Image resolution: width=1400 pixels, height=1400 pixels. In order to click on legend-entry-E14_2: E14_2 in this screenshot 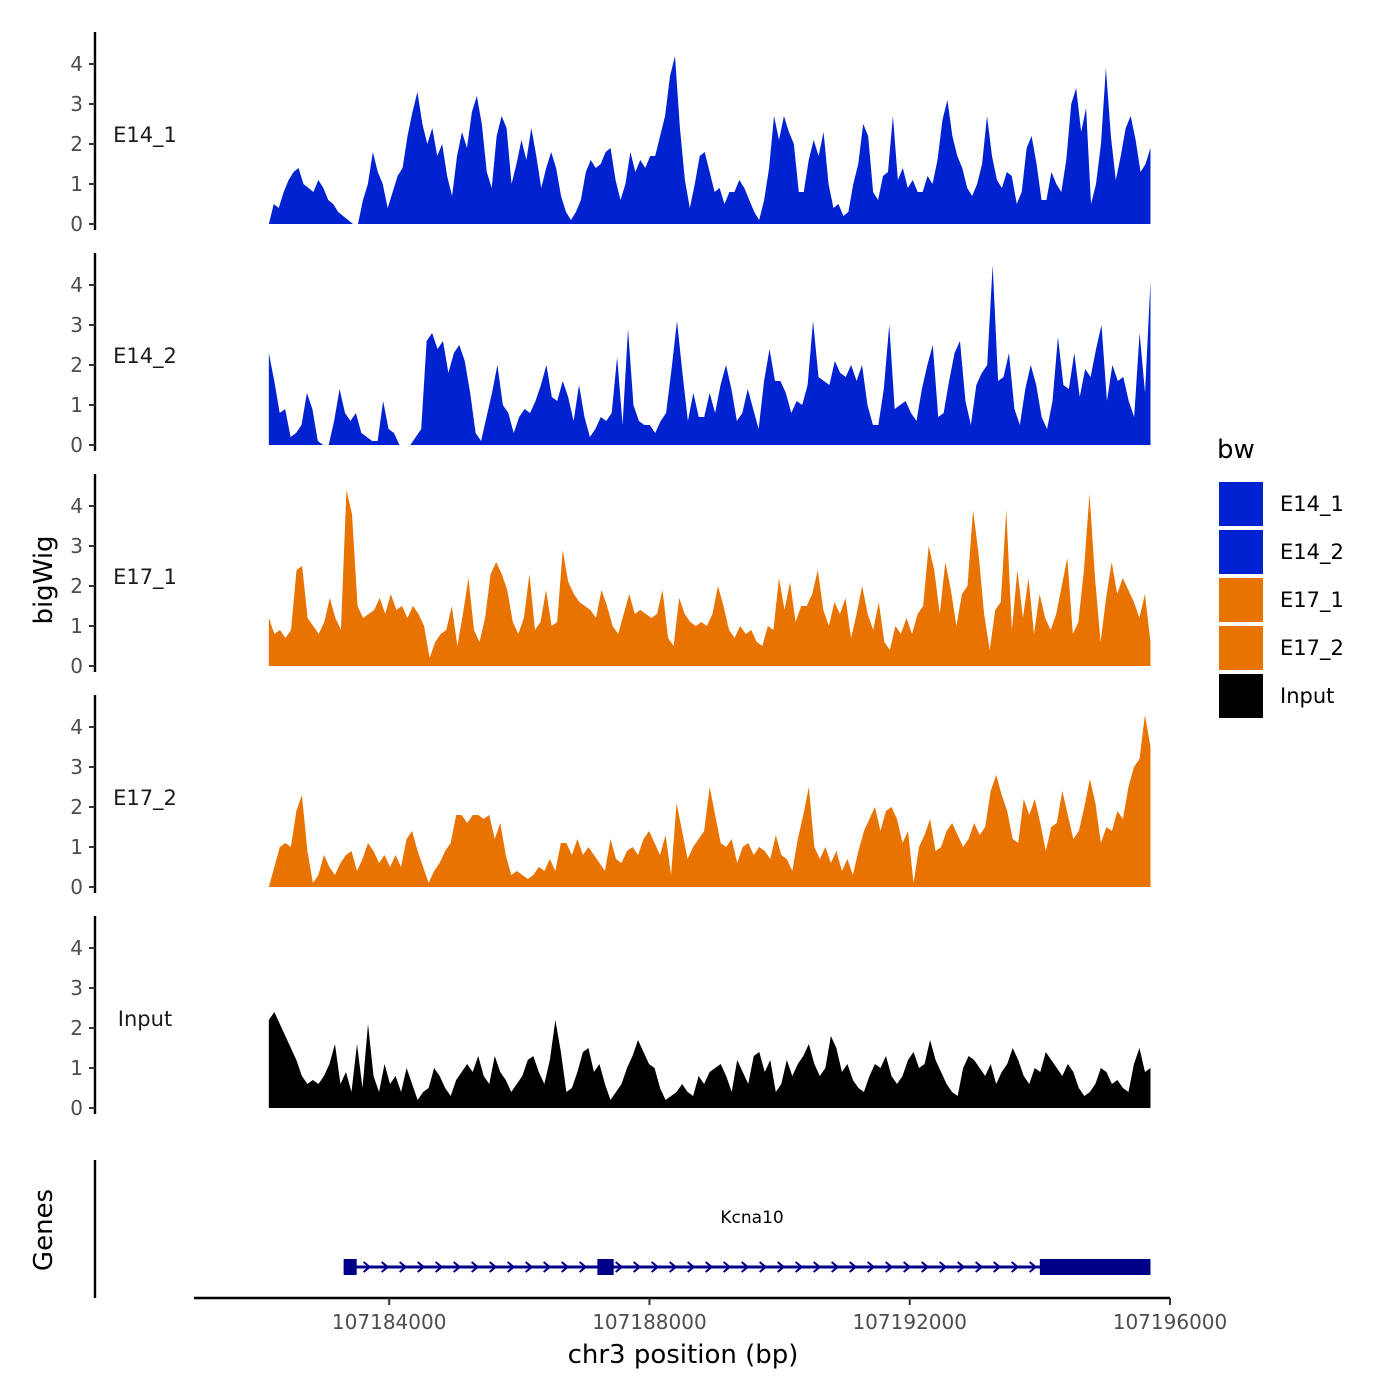, I will do `click(1280, 552)`.